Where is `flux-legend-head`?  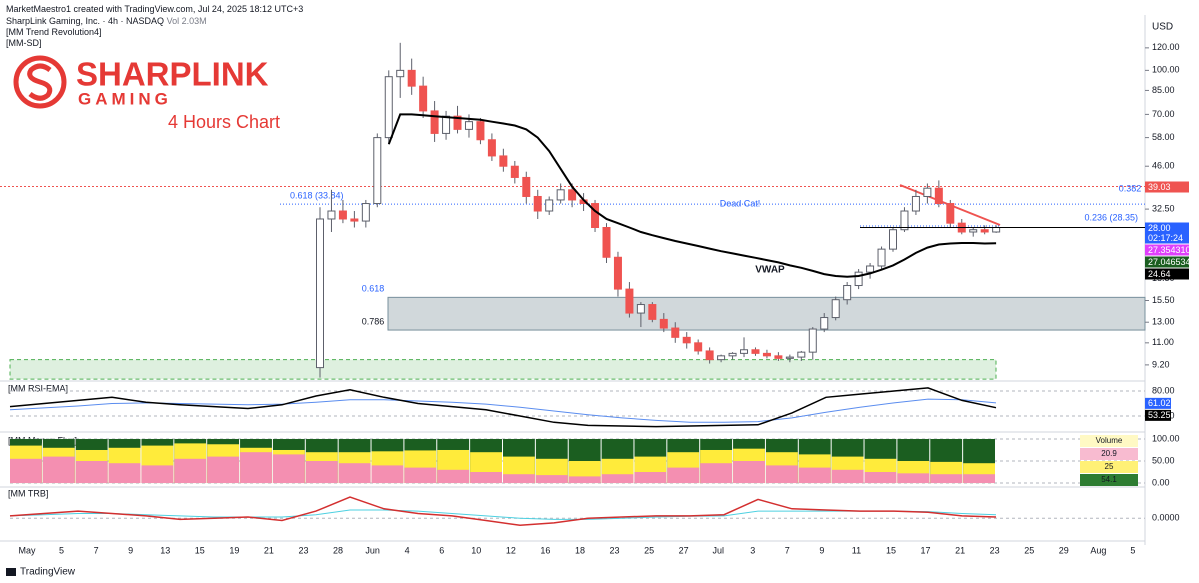
flux-legend-head is located at coordinates (1109, 441).